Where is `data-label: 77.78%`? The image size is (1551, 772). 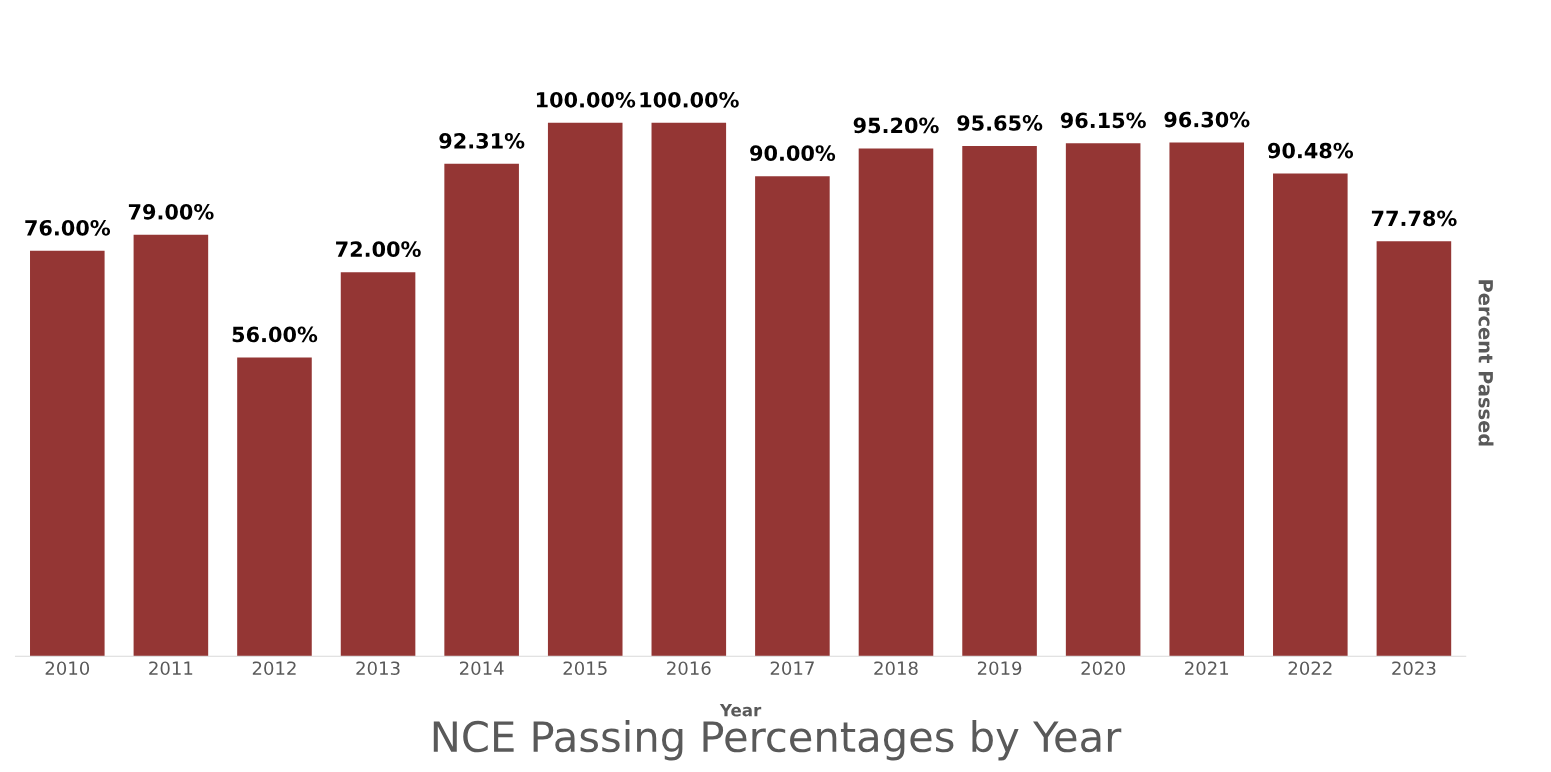 data-label: 77.78% is located at coordinates (1414, 218).